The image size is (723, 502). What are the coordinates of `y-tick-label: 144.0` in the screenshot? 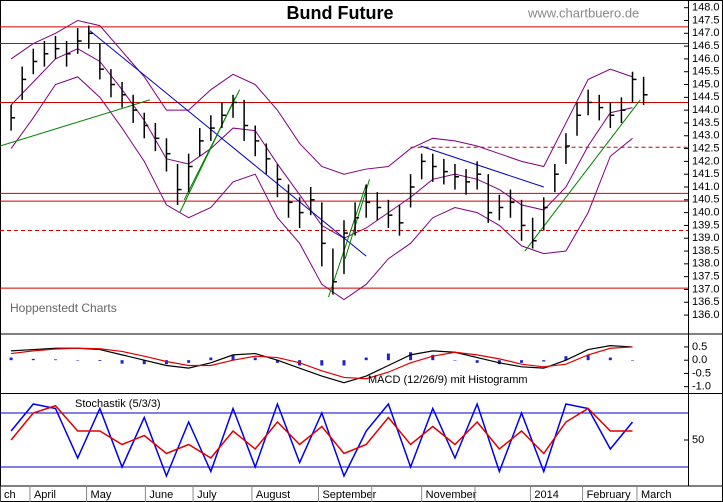 It's located at (706, 110).